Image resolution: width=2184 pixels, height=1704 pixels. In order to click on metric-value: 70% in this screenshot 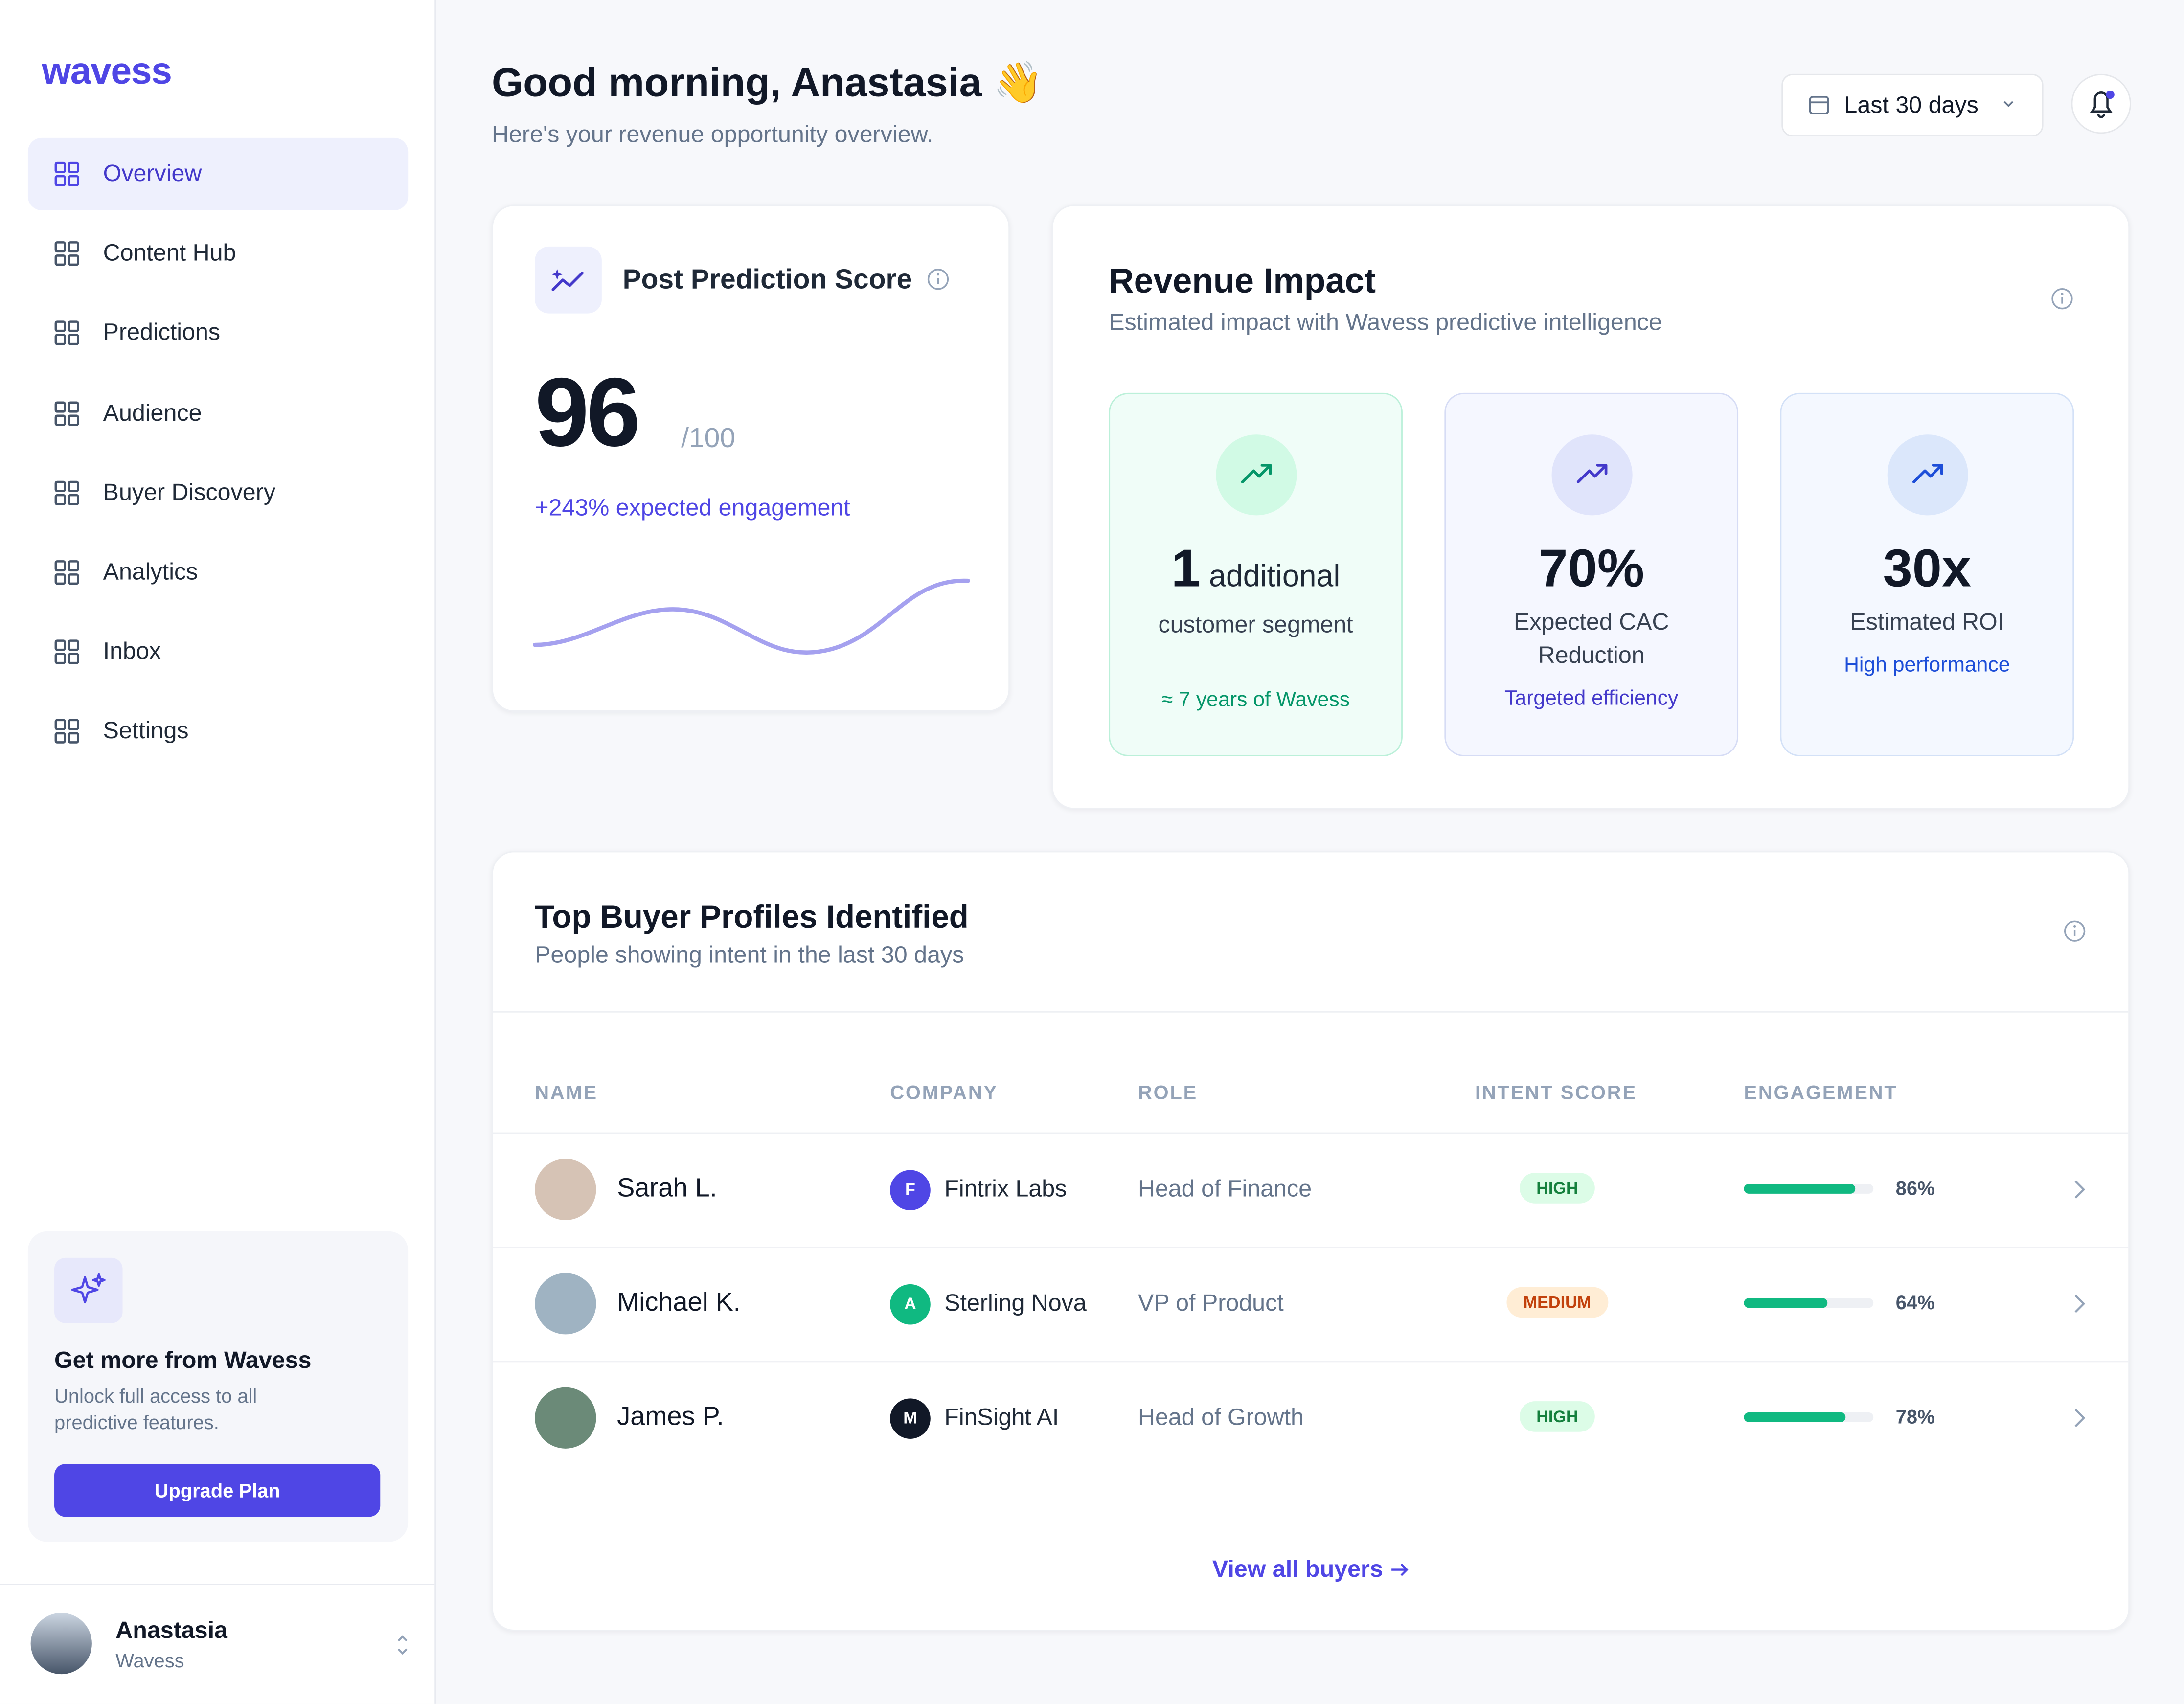, I will do `click(1591, 569)`.